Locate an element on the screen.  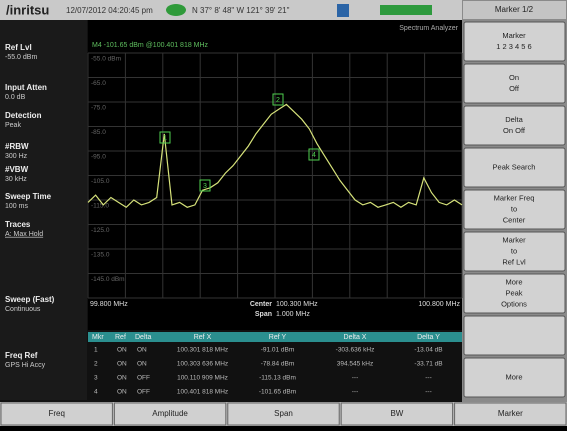
datetime: 12/07/2012 04:20:45 pm is located at coordinates (109, 10).